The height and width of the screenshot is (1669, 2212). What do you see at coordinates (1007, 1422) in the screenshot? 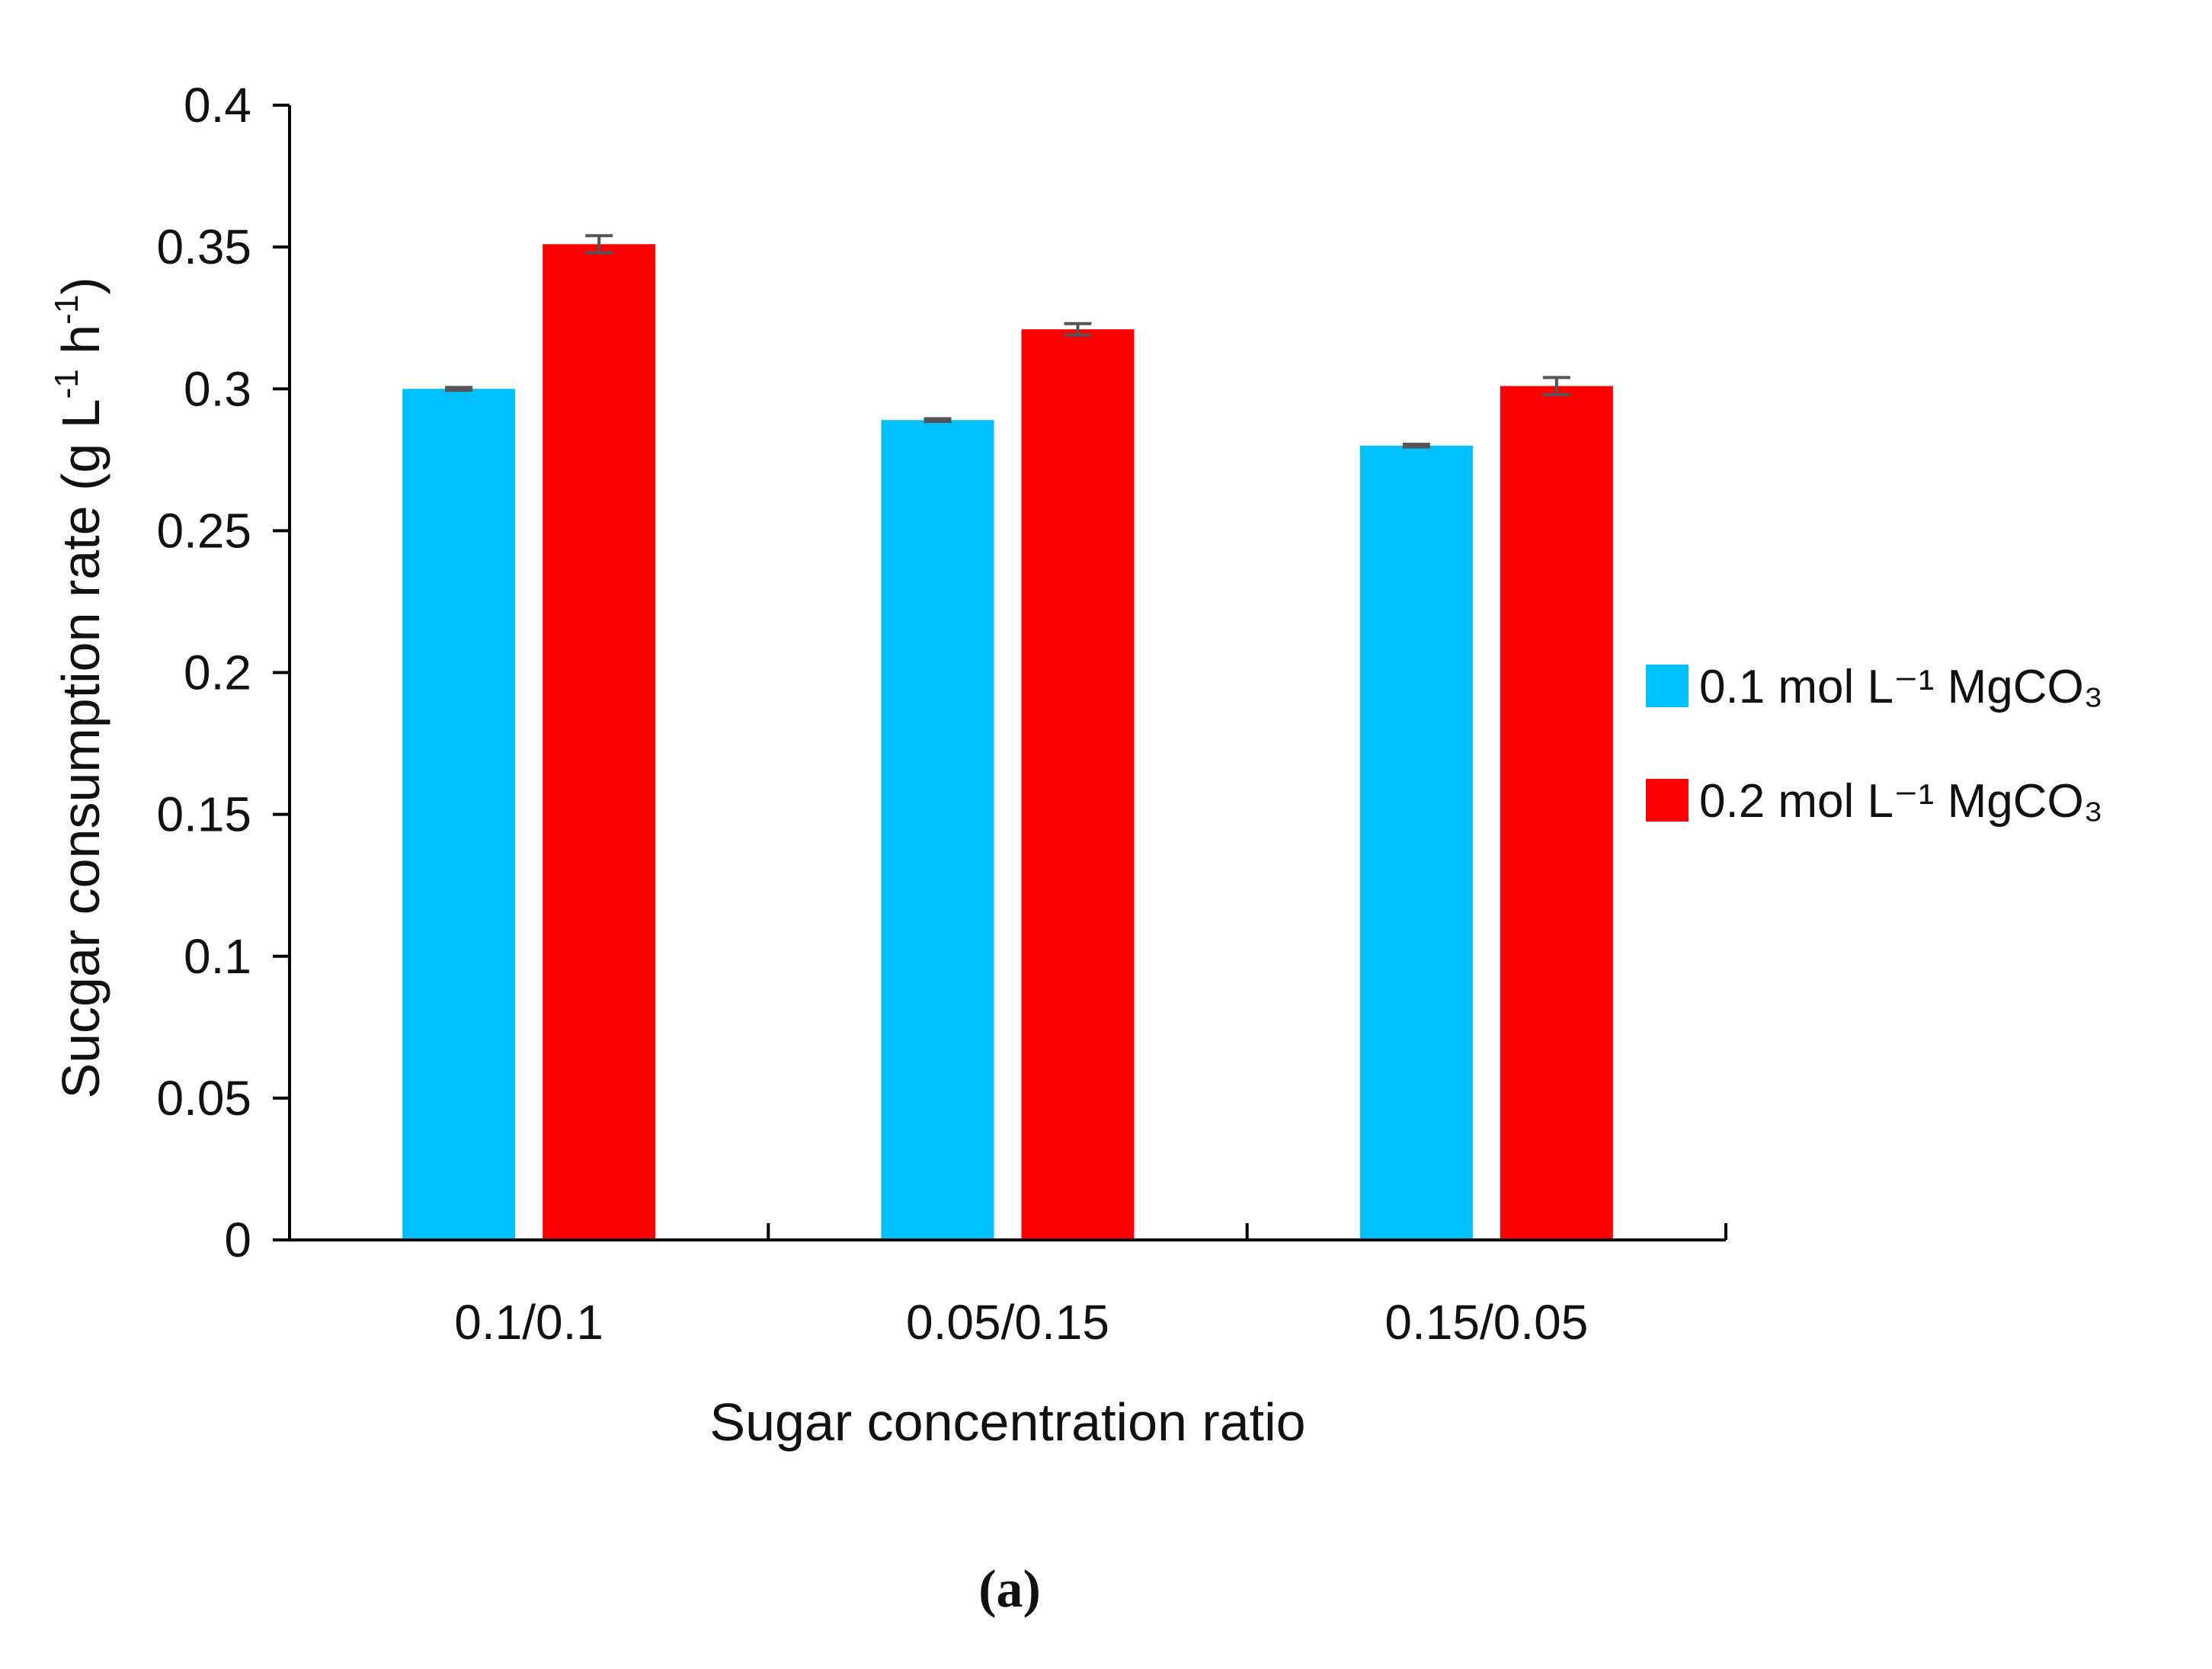
I see `x-axis-title: Sugar concentration ratio` at bounding box center [1007, 1422].